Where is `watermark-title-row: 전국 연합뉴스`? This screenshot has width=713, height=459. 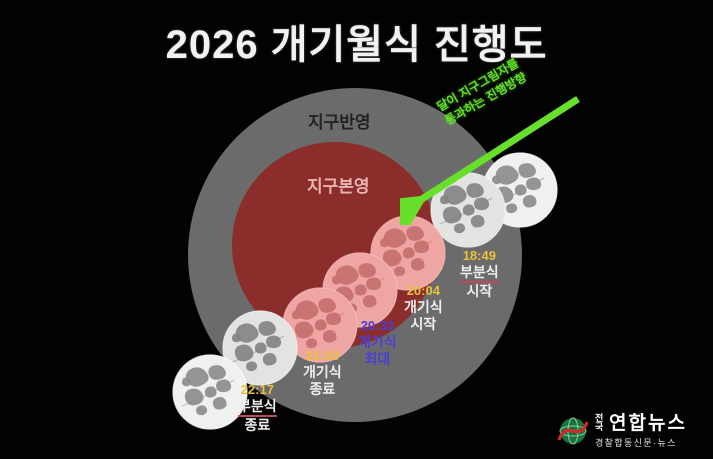 watermark-title-row: 전국 연합뉴스 is located at coordinates (641, 423).